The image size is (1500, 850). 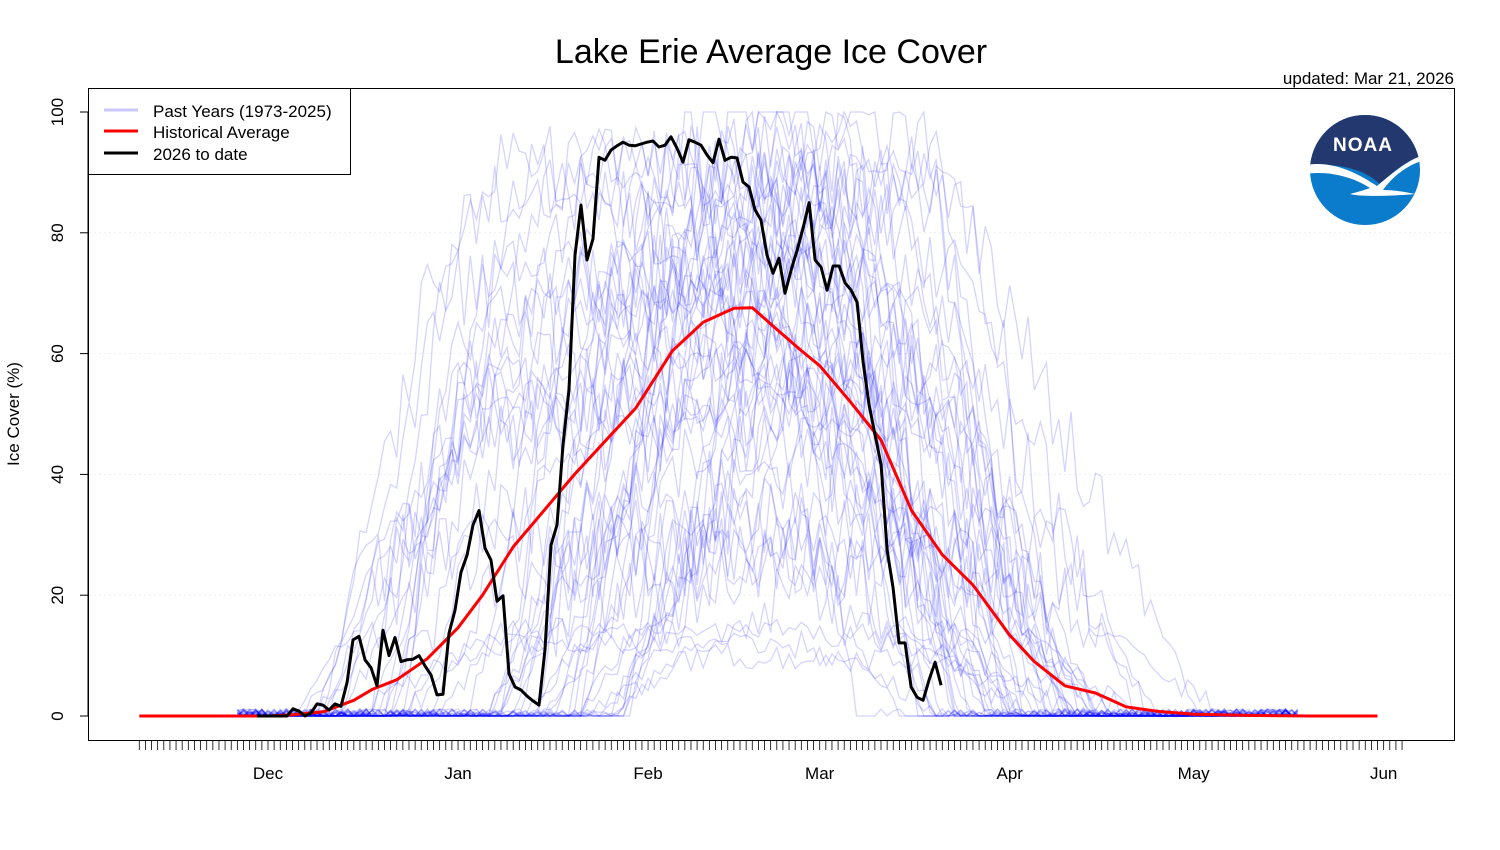 What do you see at coordinates (770, 761) in the screenshot?
I see `x-axis: Dec Jan Feb Mar Apr May Jun` at bounding box center [770, 761].